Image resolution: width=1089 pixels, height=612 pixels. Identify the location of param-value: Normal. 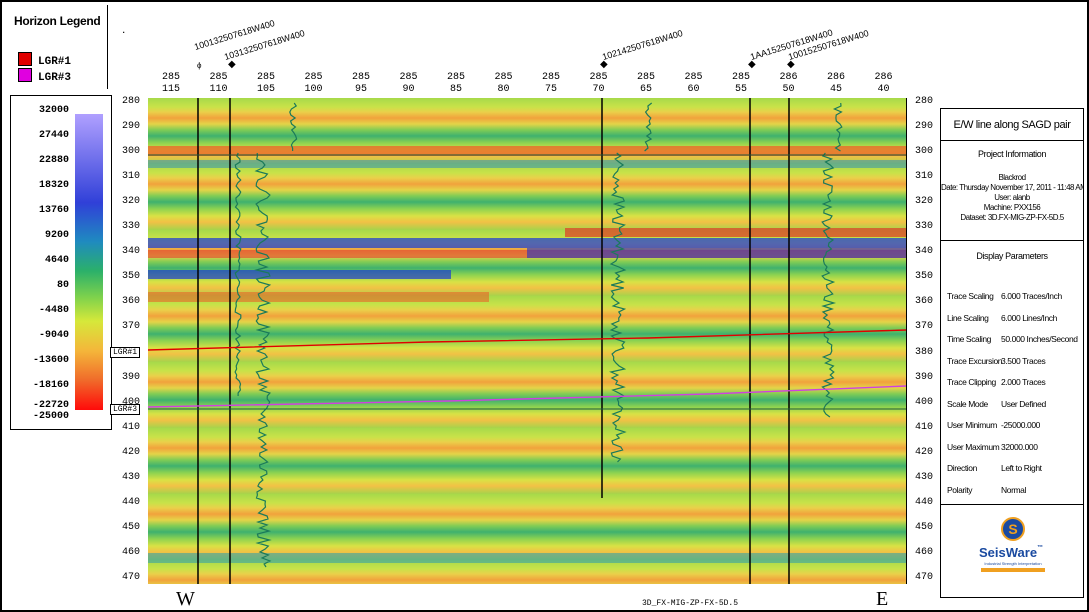
(1013, 489).